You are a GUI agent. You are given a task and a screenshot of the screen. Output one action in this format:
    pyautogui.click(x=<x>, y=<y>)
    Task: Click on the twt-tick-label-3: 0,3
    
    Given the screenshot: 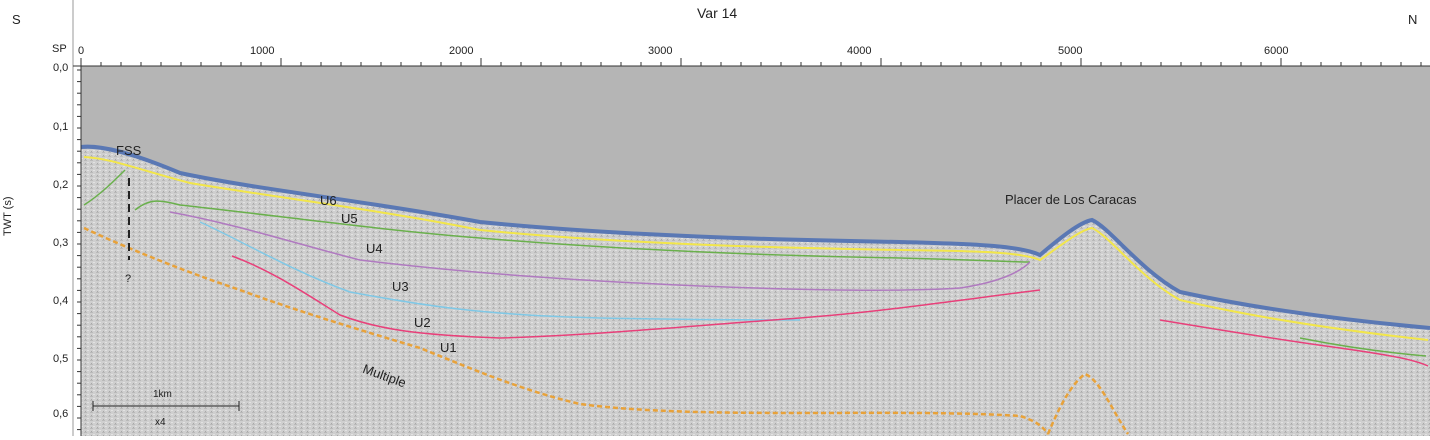 What is the action you would take?
    pyautogui.click(x=61, y=243)
    